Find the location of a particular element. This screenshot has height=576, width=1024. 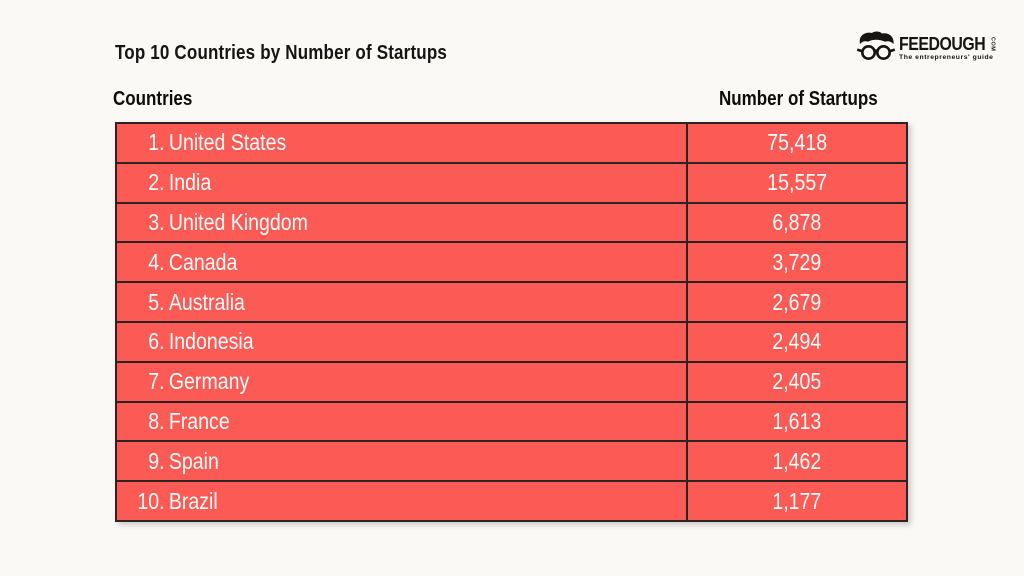

country-cell: 9. Spain is located at coordinates (402, 461).